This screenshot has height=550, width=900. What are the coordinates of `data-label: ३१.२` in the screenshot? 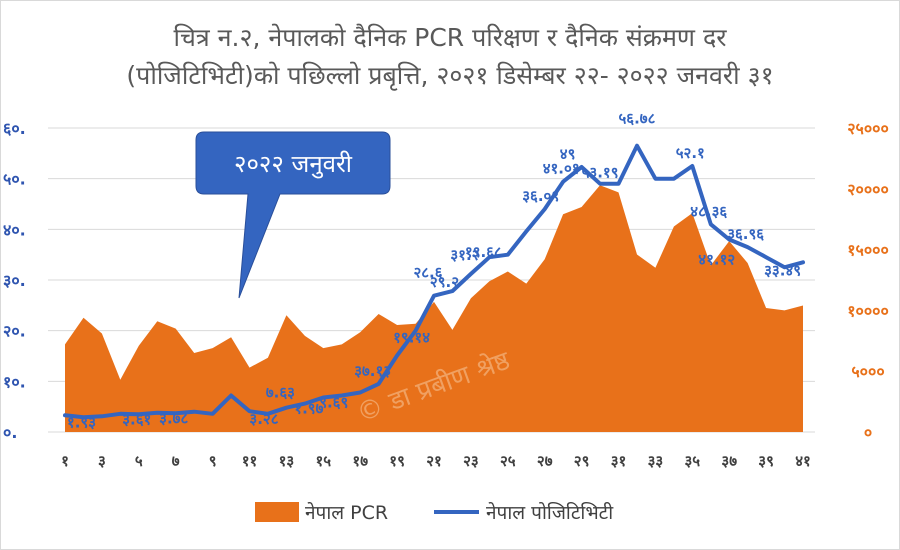 It's located at (464, 255).